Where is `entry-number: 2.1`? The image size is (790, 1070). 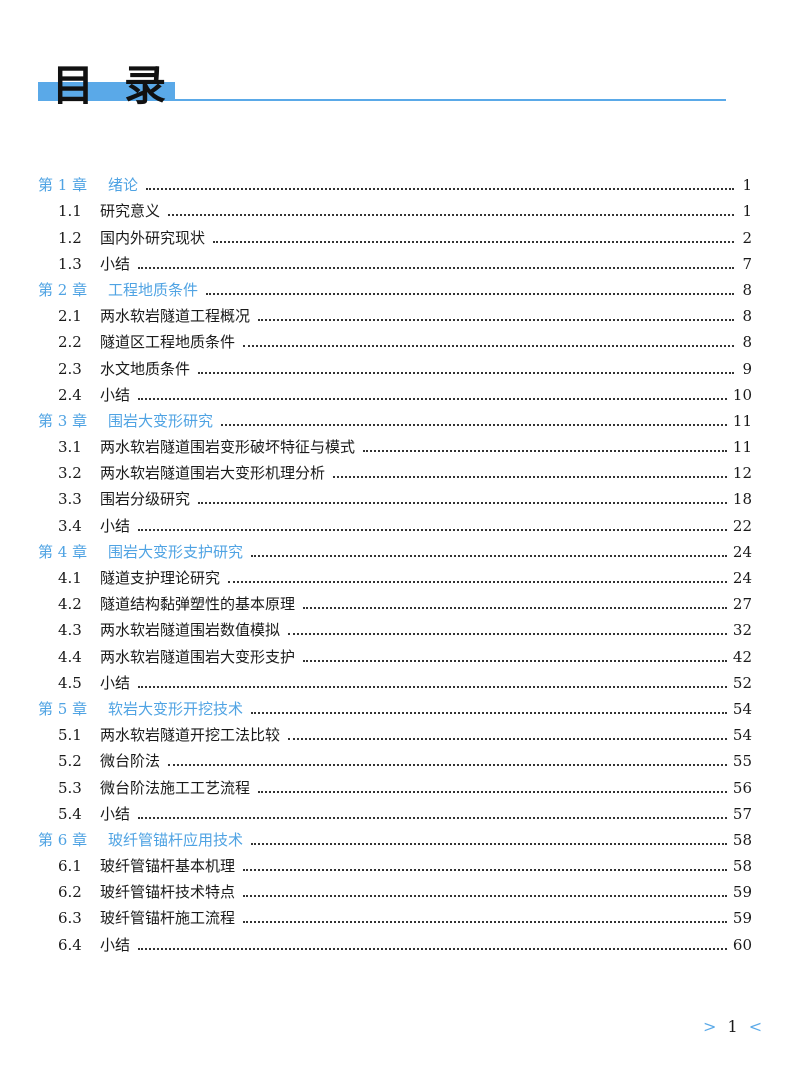 entry-number: 2.1 is located at coordinates (70, 316).